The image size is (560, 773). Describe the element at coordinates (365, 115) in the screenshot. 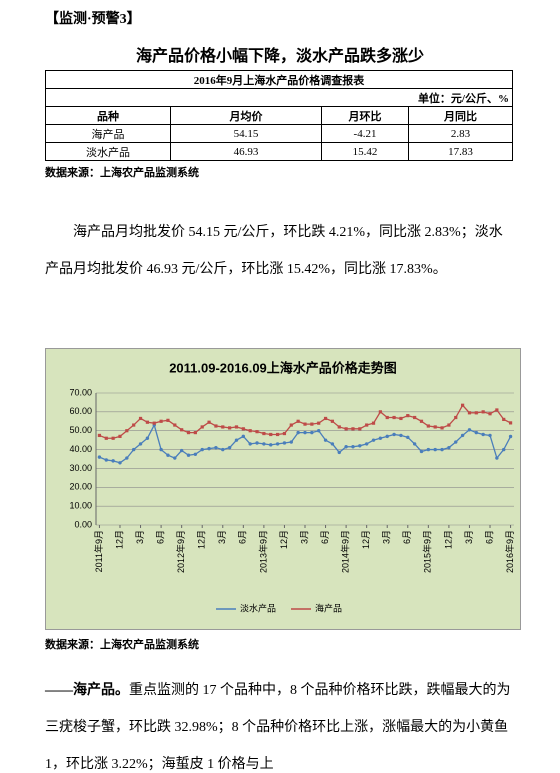

I see `column-header: 月环比` at that location.